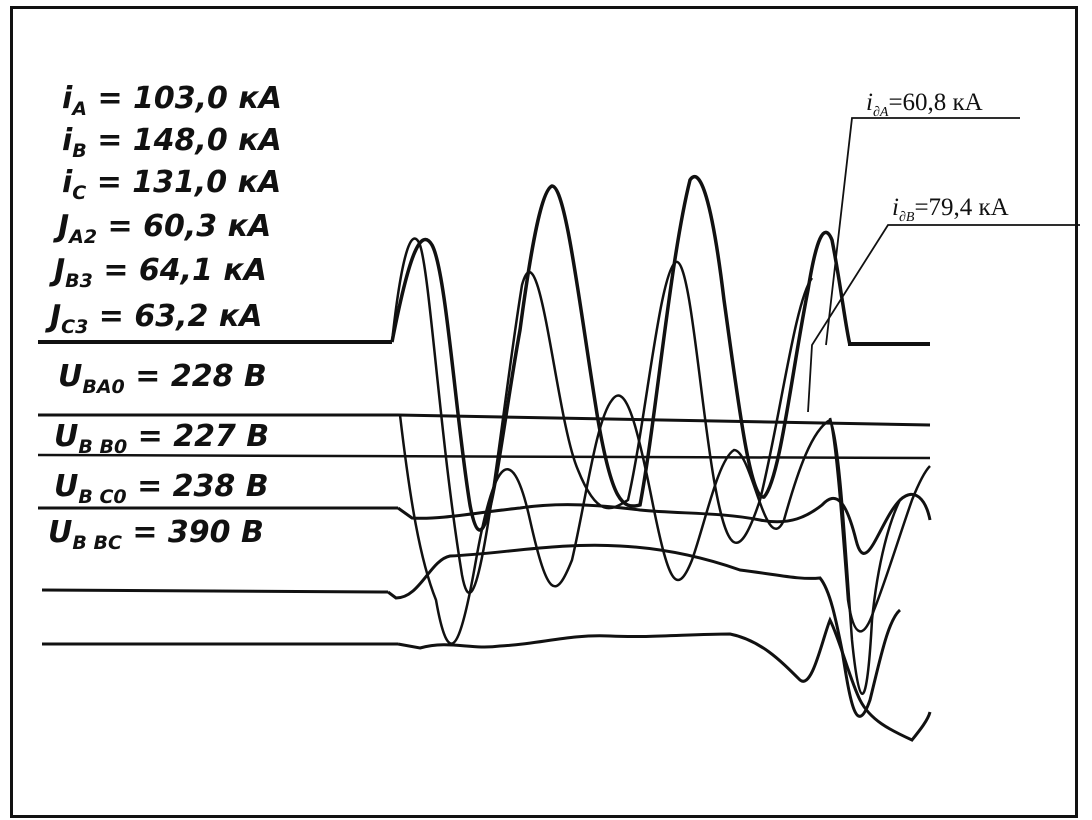 This screenshot has height=820, width=1092. Describe the element at coordinates (879, 525) in the screenshot. I see `voltage-trace-e` at that location.